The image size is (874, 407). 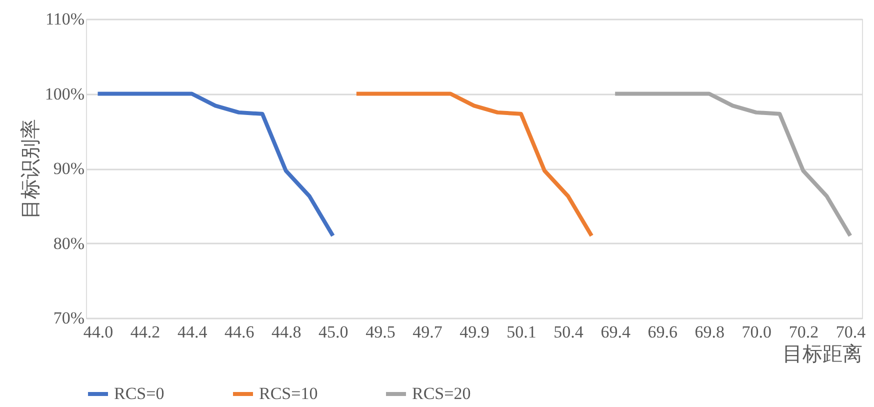 What do you see at coordinates (822, 355) in the screenshot?
I see `x-axis-title: 目标距离` at bounding box center [822, 355].